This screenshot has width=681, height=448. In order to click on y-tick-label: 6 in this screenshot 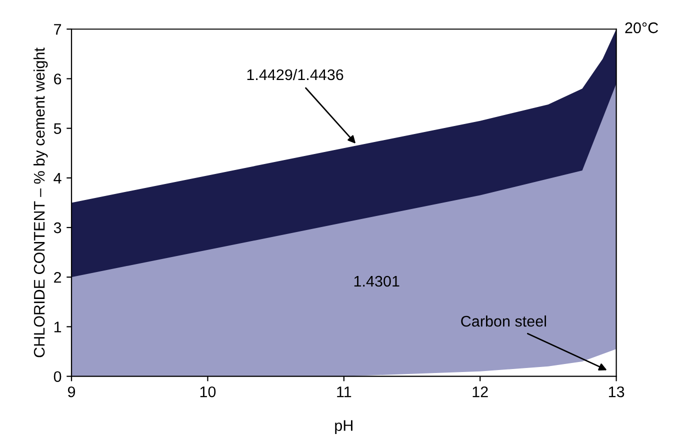, I will do `click(58, 79)`.